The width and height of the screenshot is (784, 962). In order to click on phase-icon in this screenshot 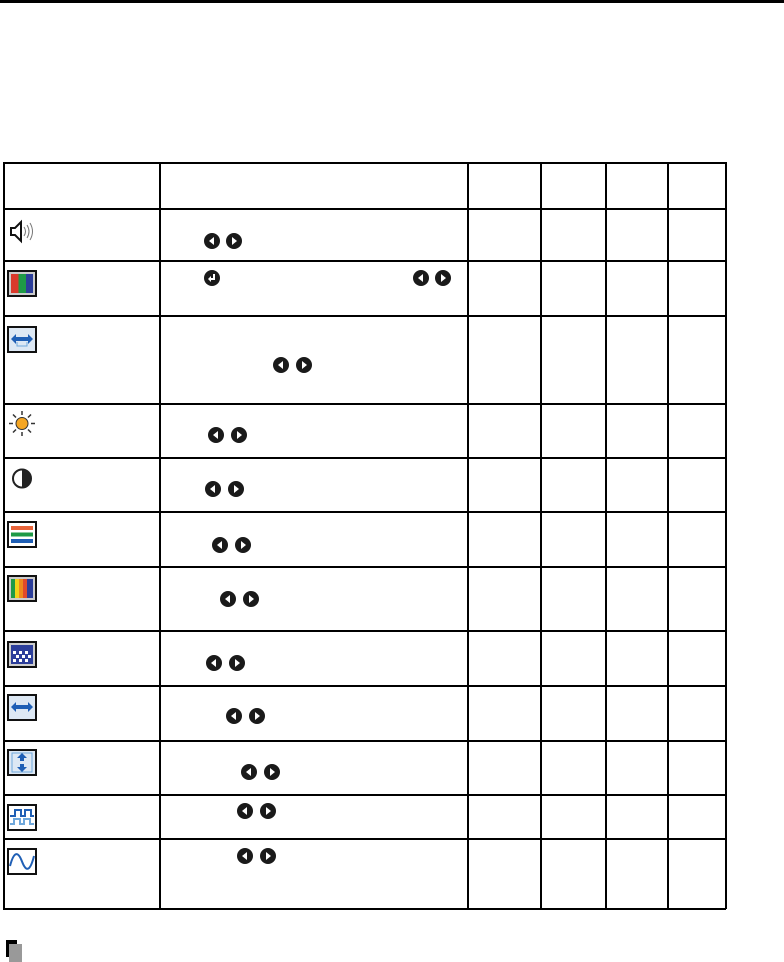, I will do `click(22, 817)`.